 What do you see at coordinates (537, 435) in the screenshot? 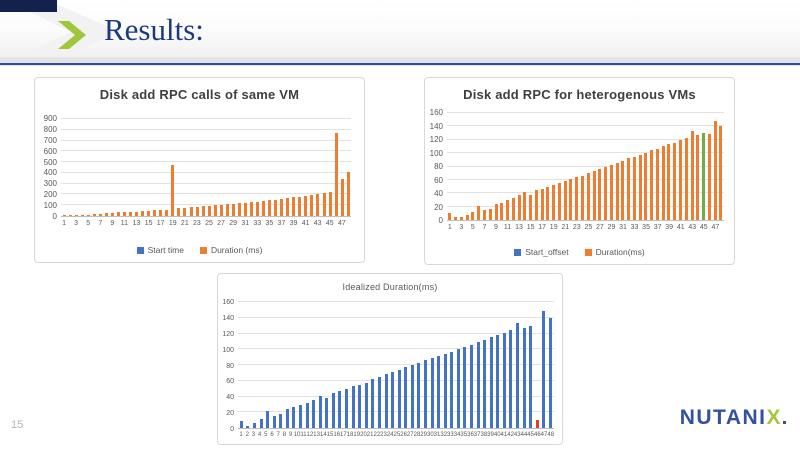
I see `x-tick-label: 46` at bounding box center [537, 435].